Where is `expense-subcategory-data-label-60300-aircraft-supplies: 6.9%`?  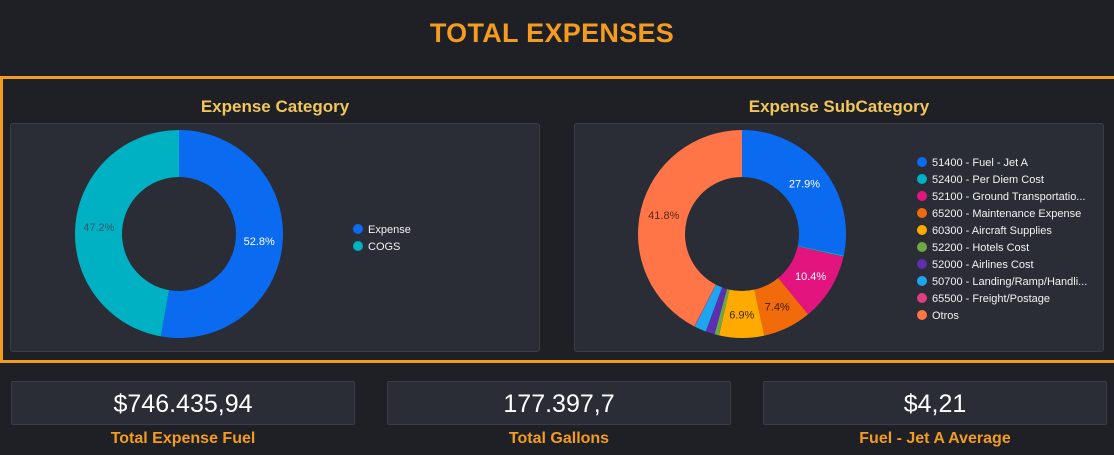 expense-subcategory-data-label-60300-aircraft-supplies: 6.9% is located at coordinates (741, 315).